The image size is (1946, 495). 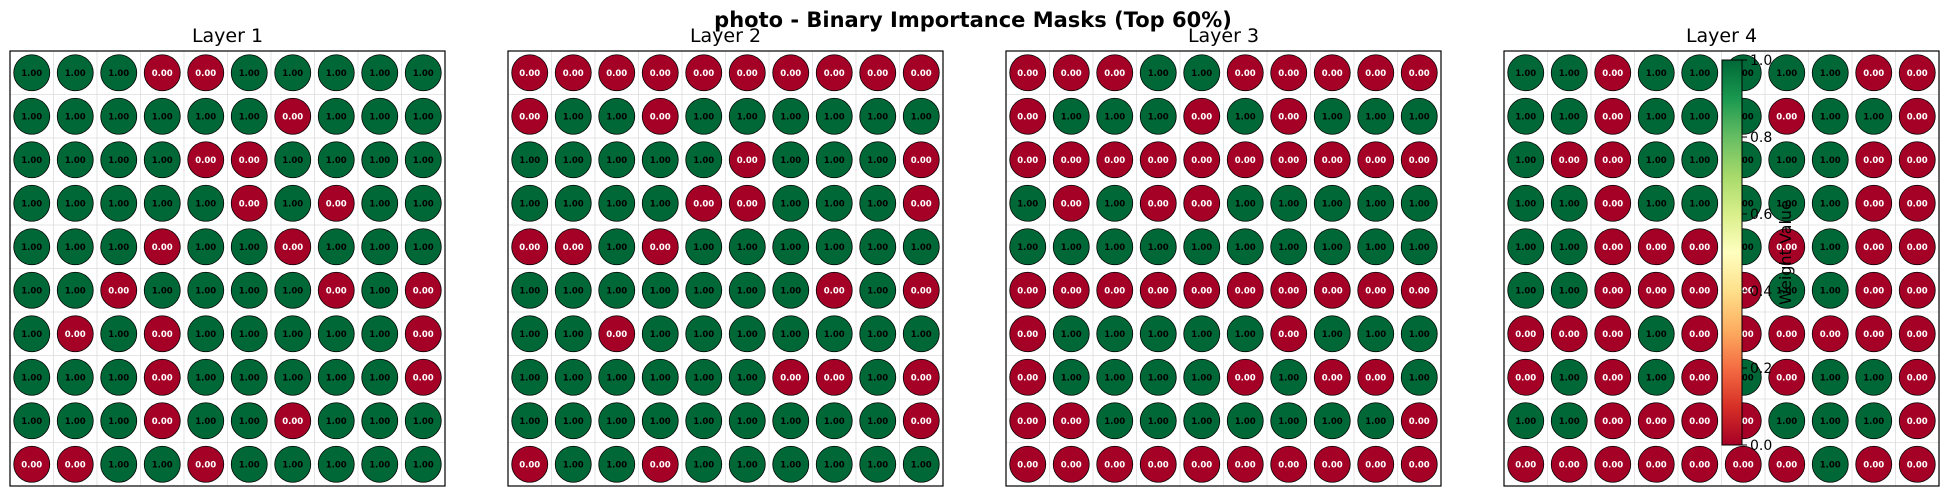 What do you see at coordinates (1758, 253) in the screenshot?
I see `colorbar: 0.0 0.2 0.4 0.6 0.8 1.0 Weight Value` at bounding box center [1758, 253].